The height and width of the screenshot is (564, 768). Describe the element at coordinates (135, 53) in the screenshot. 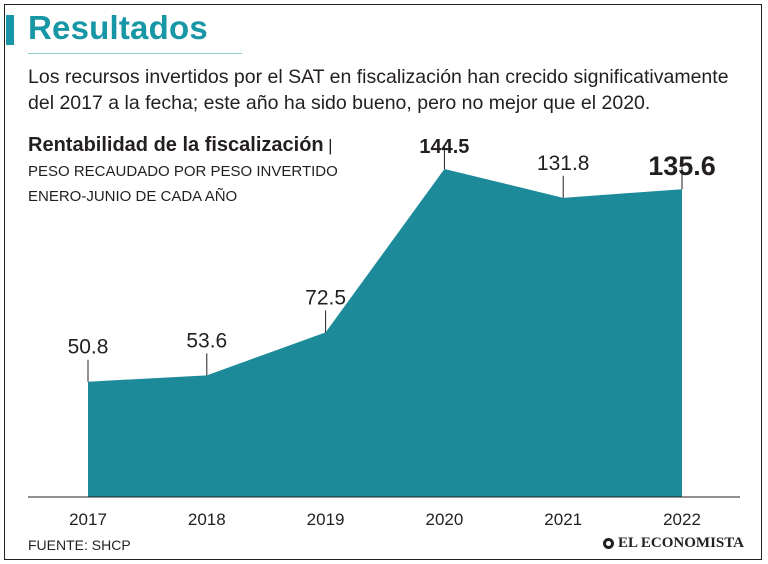

I see `title-underline` at that location.